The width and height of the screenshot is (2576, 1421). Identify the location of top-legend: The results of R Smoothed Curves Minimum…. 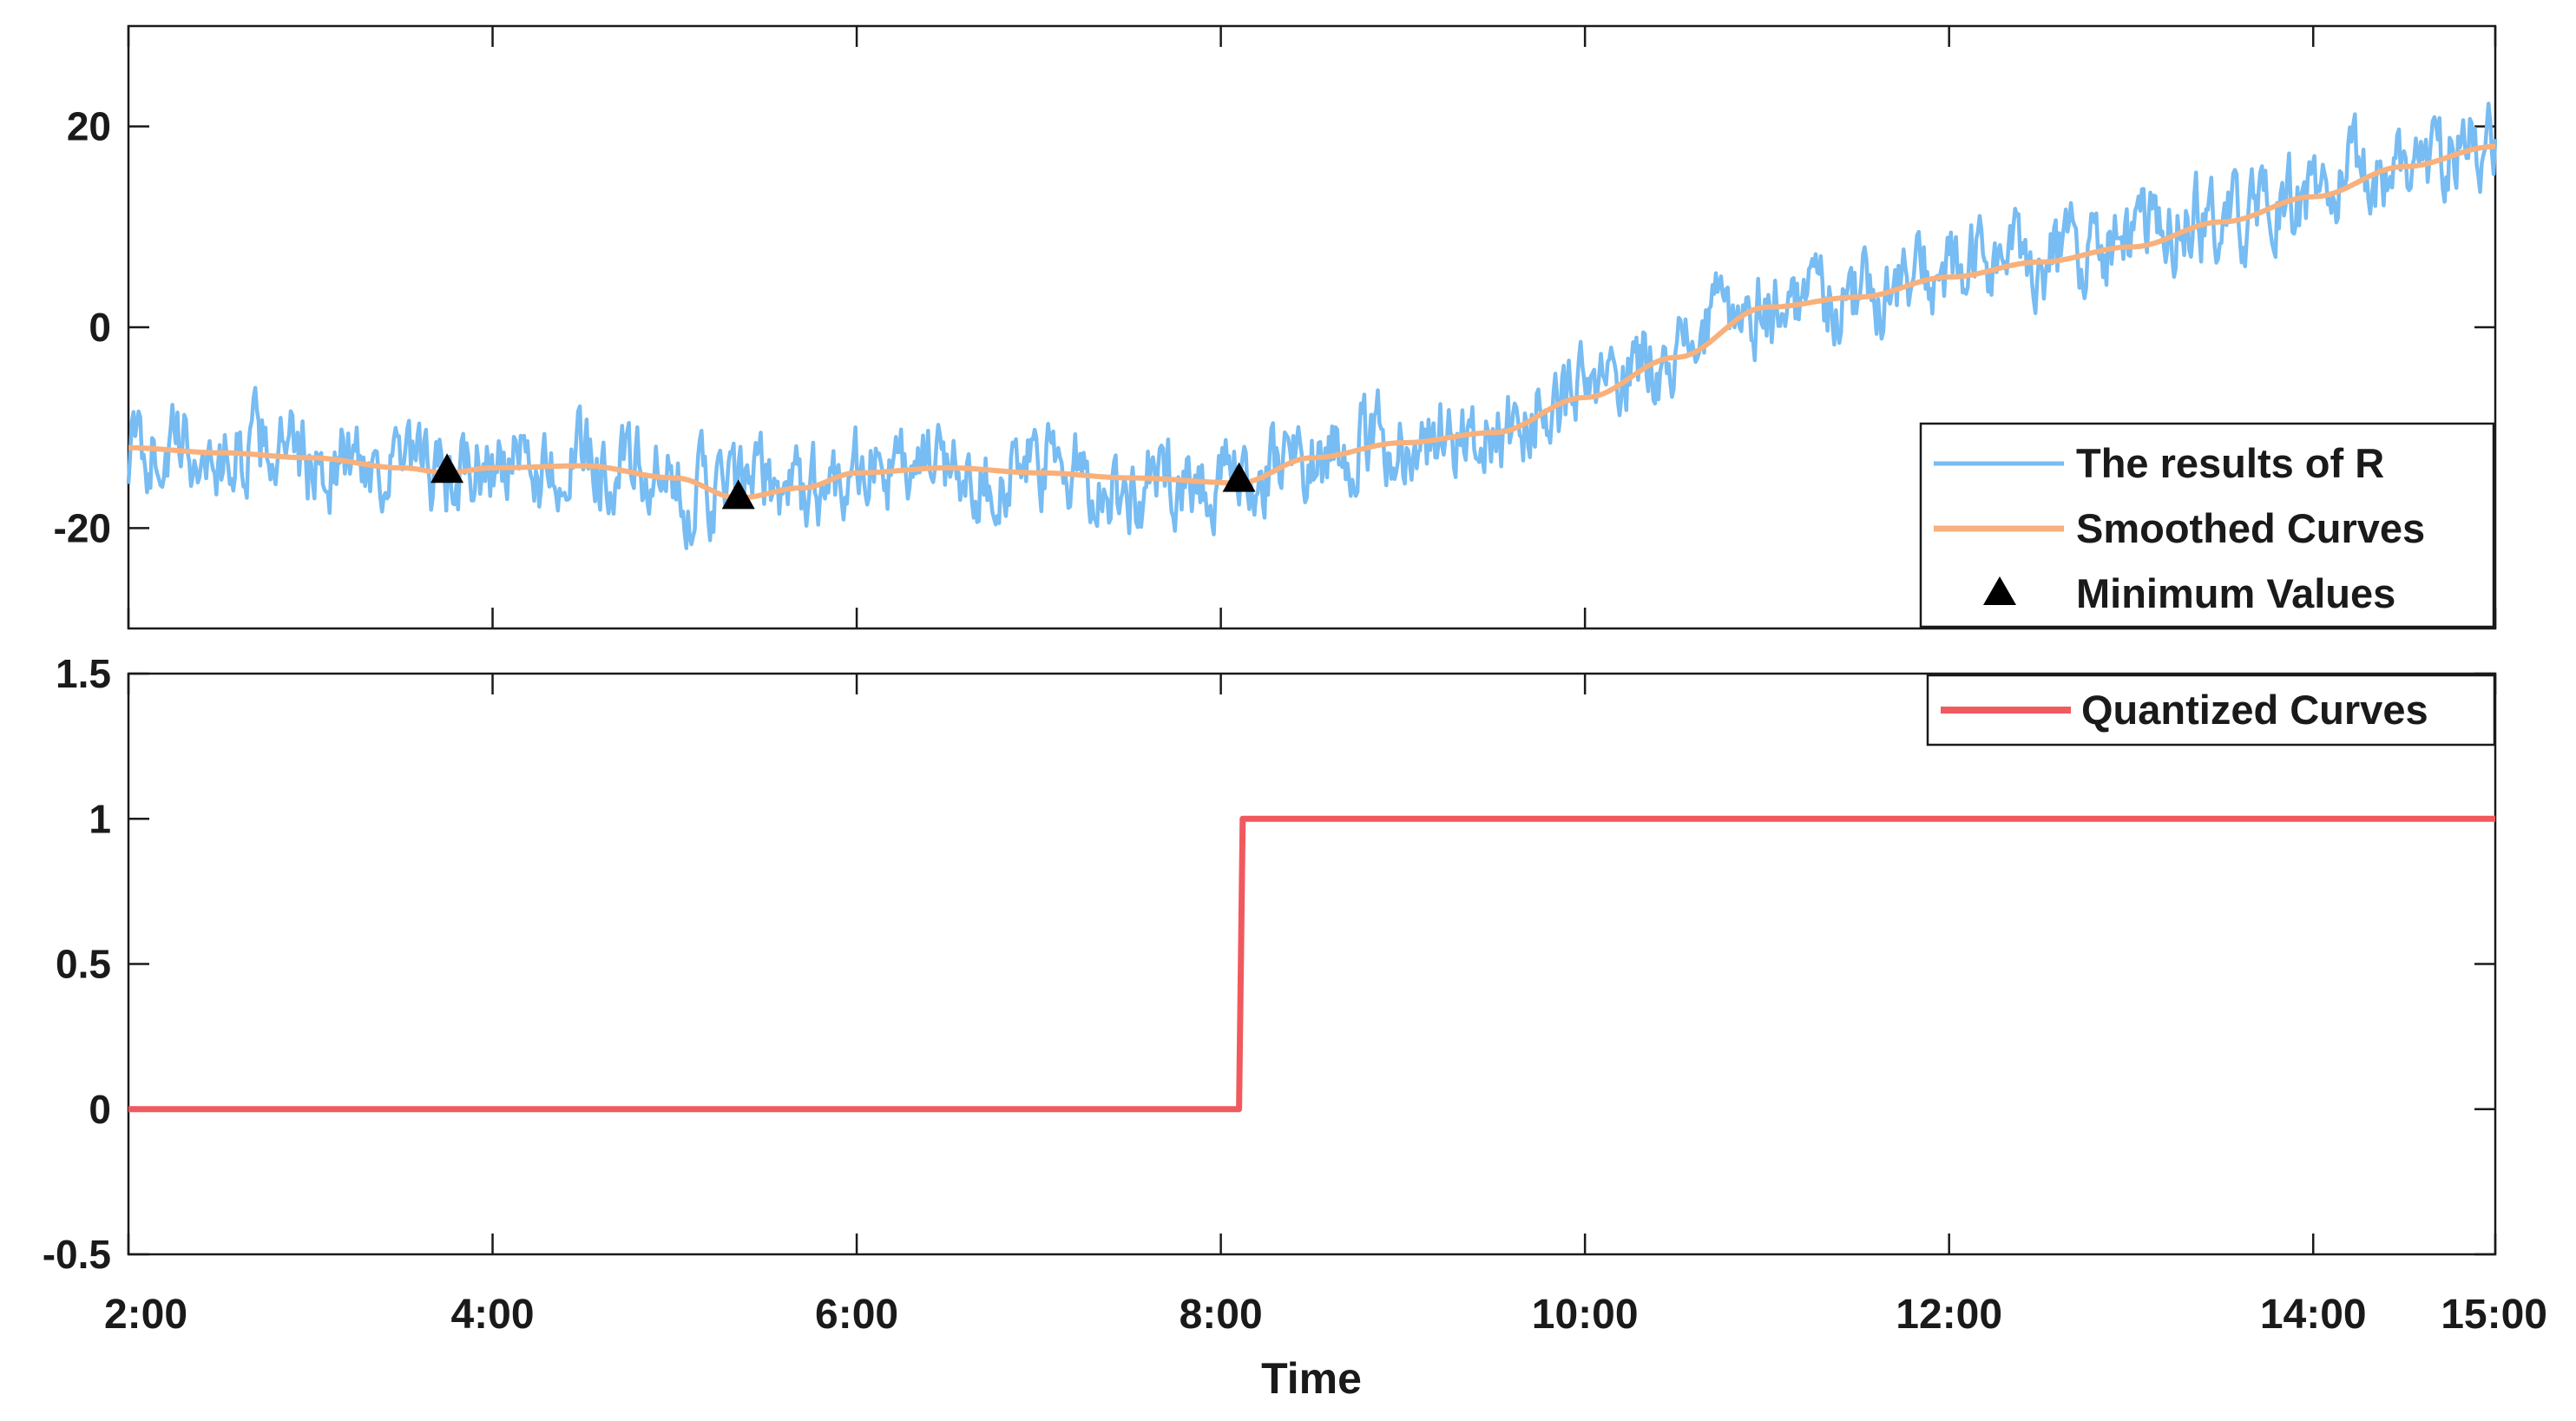
(2207, 525).